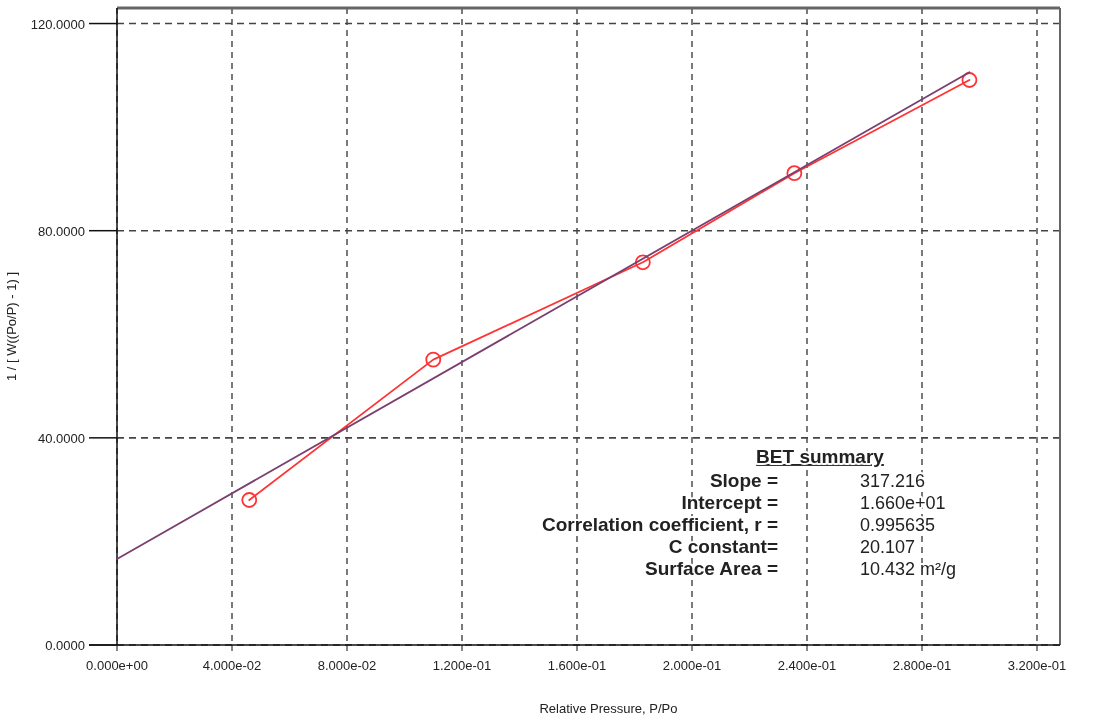 This screenshot has width=1094, height=719. Describe the element at coordinates (347, 665) in the screenshot. I see `x-tick-label: 8.000e-02` at that location.